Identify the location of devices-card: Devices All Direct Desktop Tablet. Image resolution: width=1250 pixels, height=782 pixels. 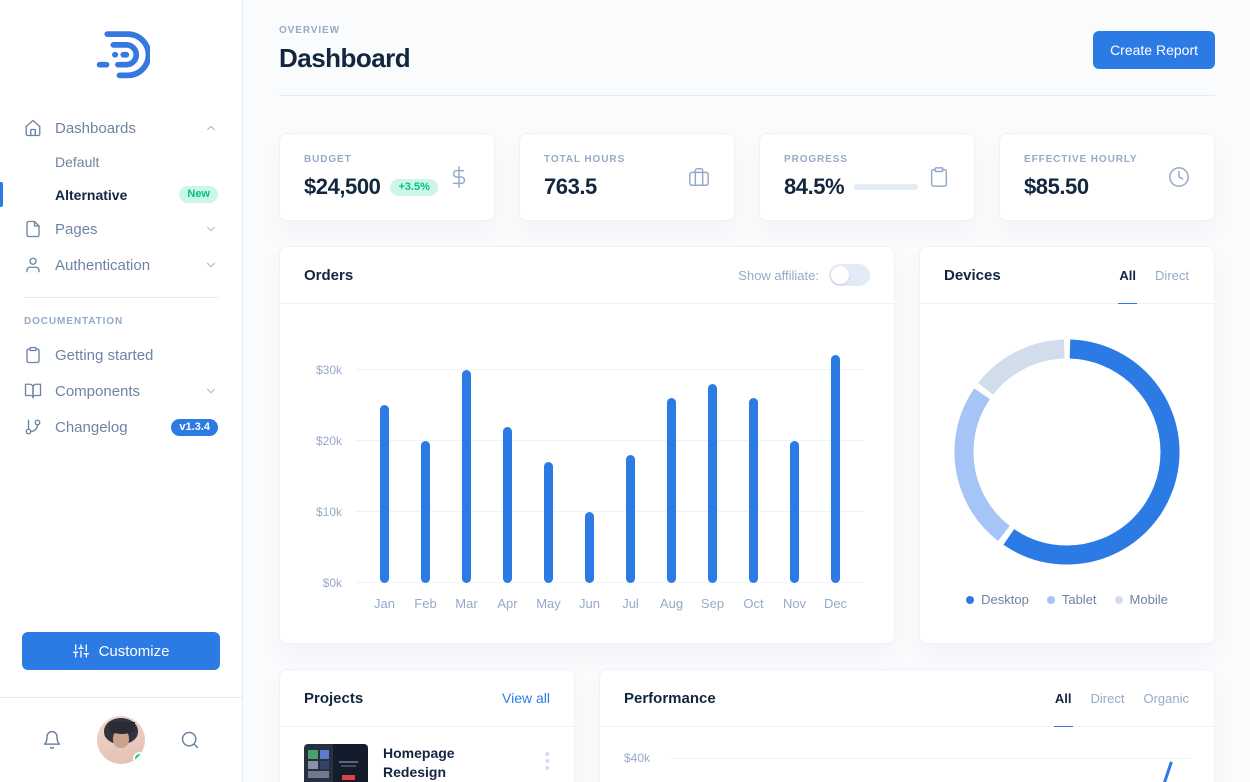
(1067, 445).